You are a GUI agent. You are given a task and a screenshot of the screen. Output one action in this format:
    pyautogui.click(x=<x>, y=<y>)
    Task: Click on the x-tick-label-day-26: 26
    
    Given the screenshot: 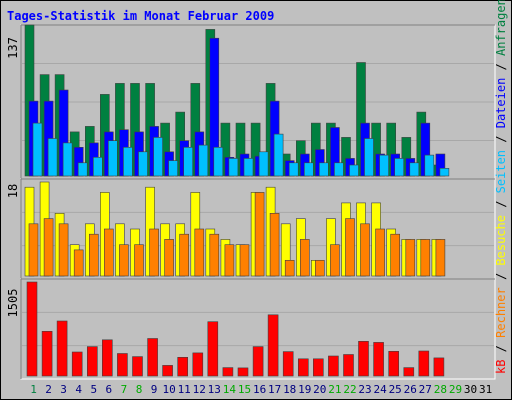 What is the action you would take?
    pyautogui.click(x=410, y=389)
    